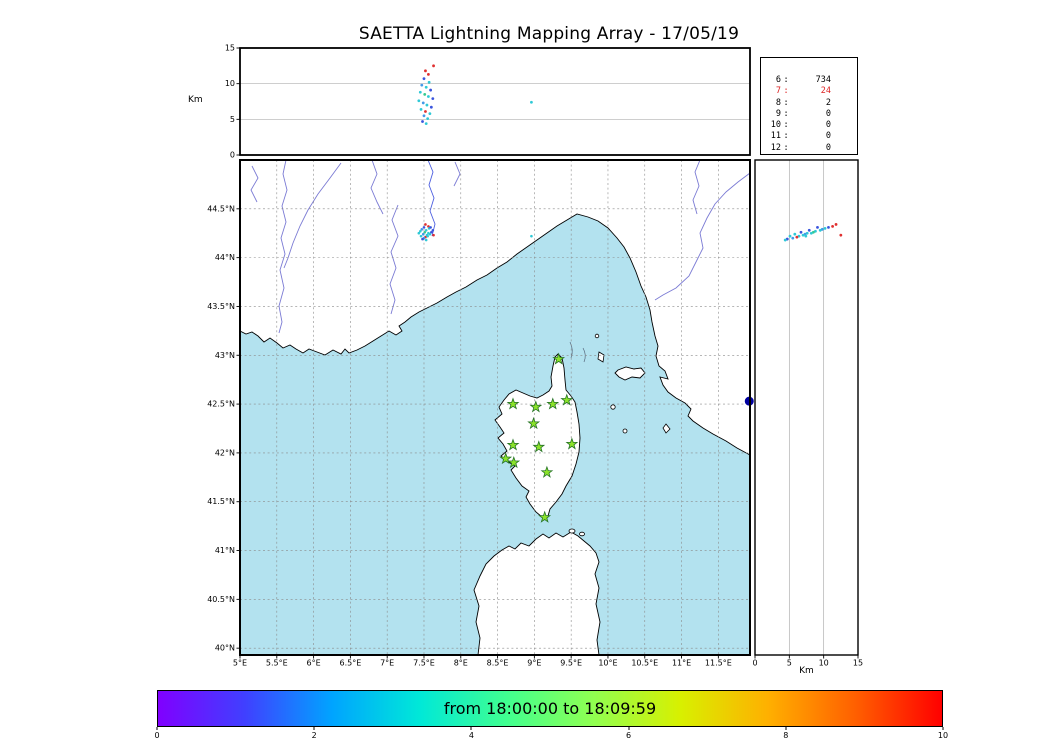 Image resolution: width=1050 pixels, height=750 pixels. Describe the element at coordinates (809, 114) in the screenshot. I see `station-count-row: 9: 0` at that location.